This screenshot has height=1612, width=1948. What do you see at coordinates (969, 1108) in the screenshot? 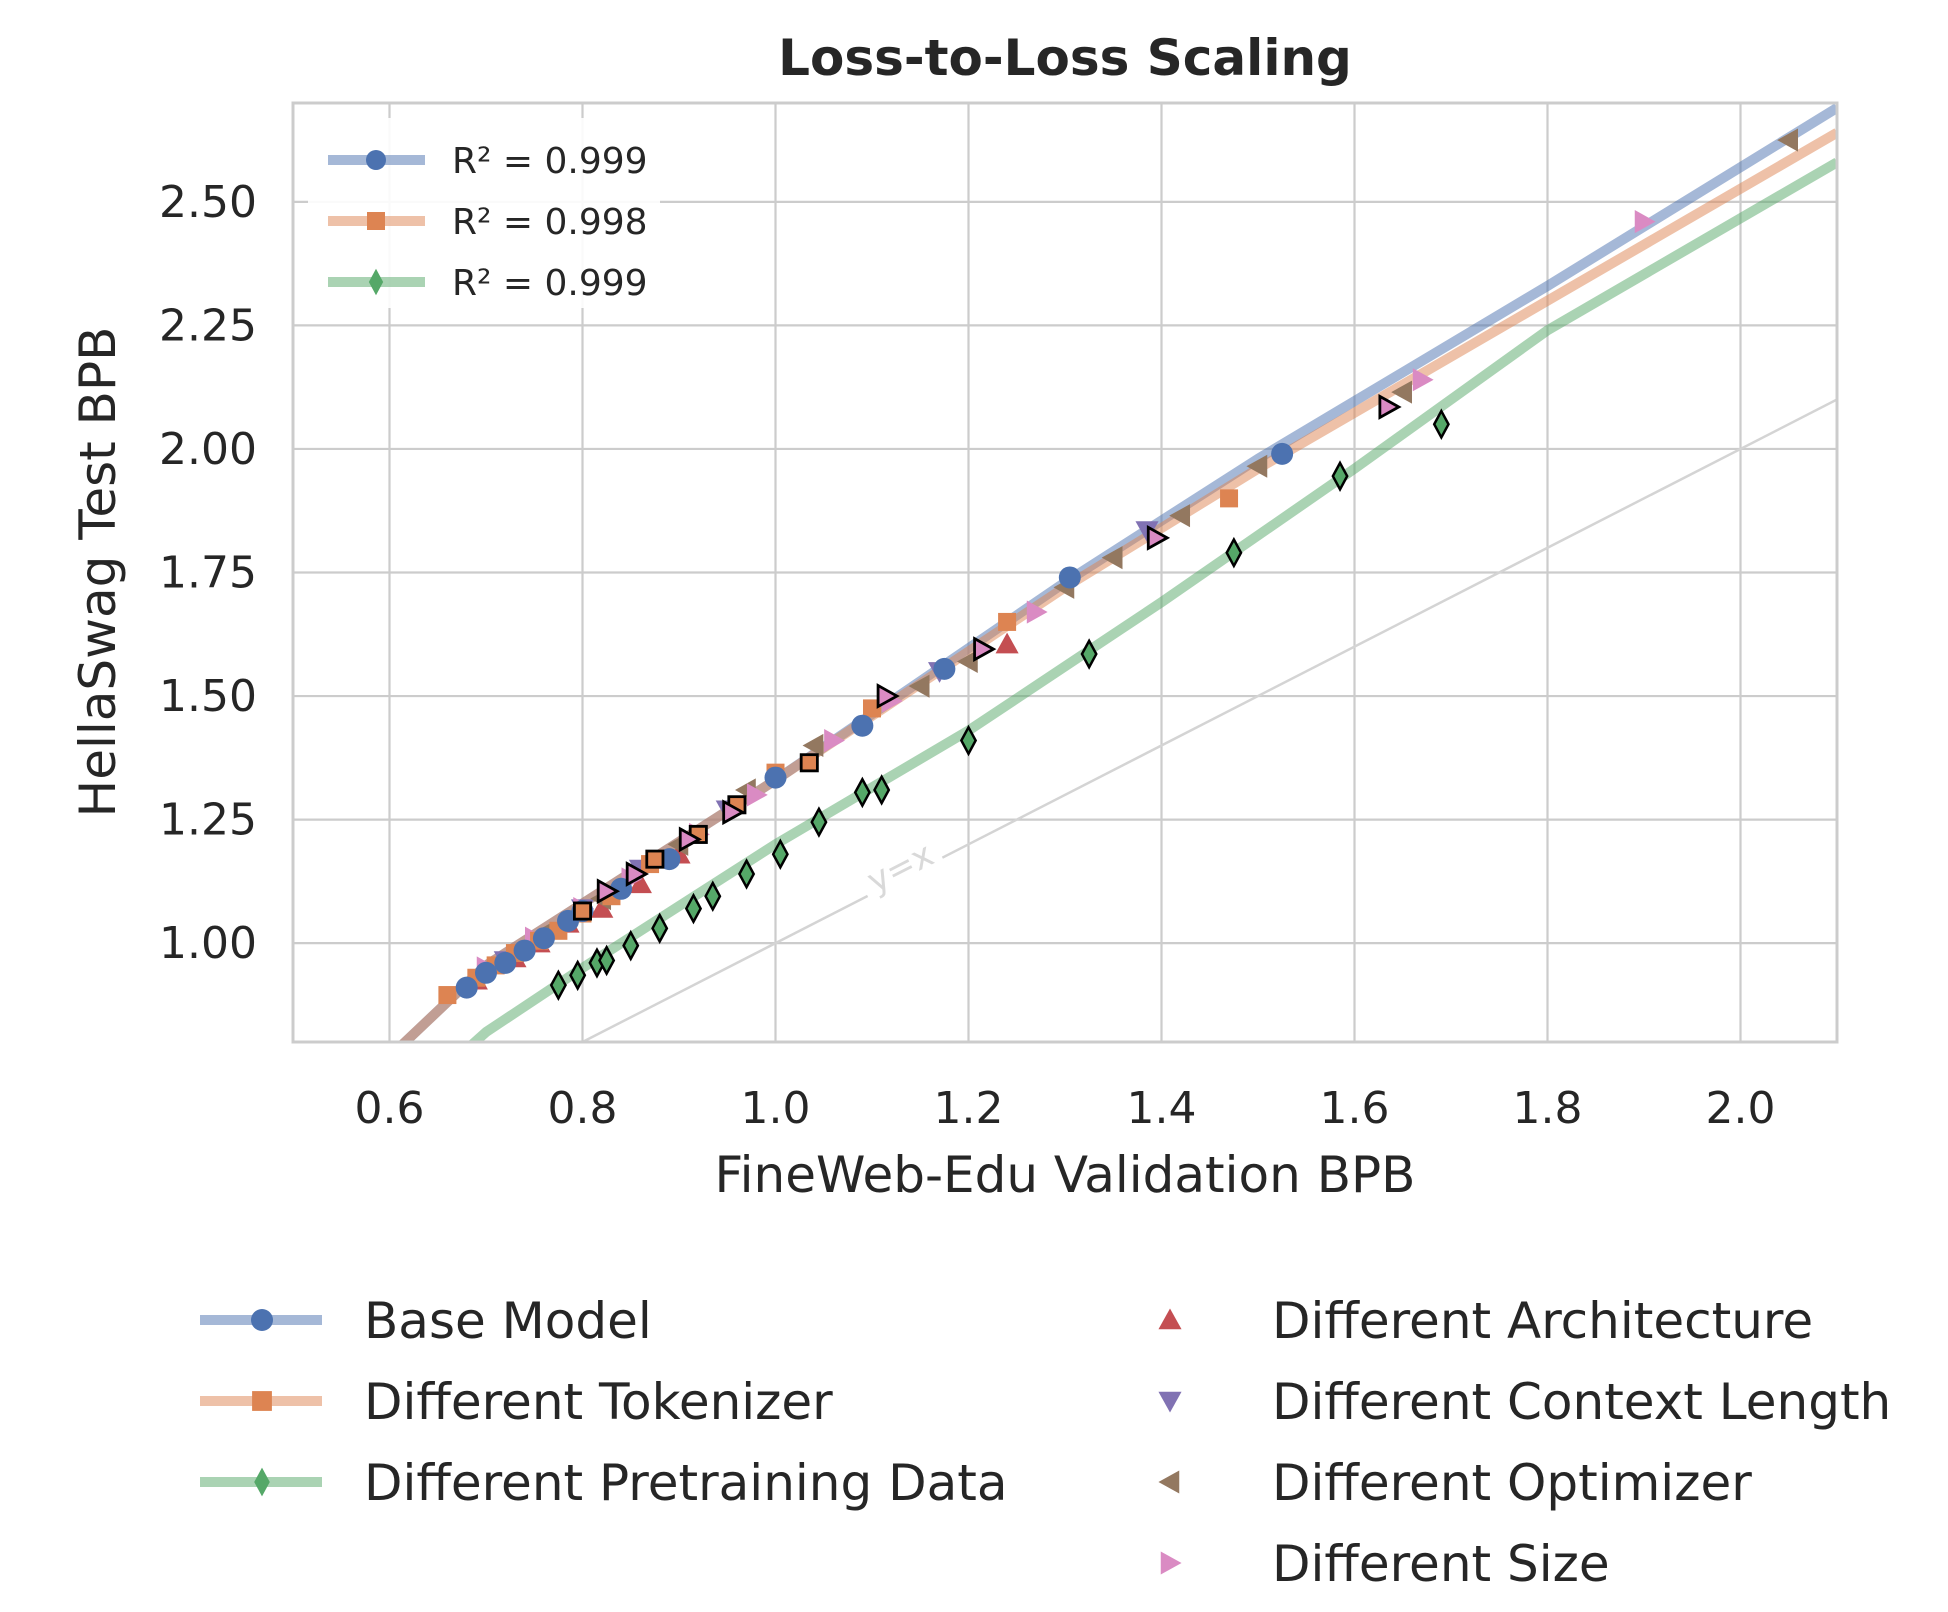
I see `x-tick-label: 1.2` at bounding box center [969, 1108].